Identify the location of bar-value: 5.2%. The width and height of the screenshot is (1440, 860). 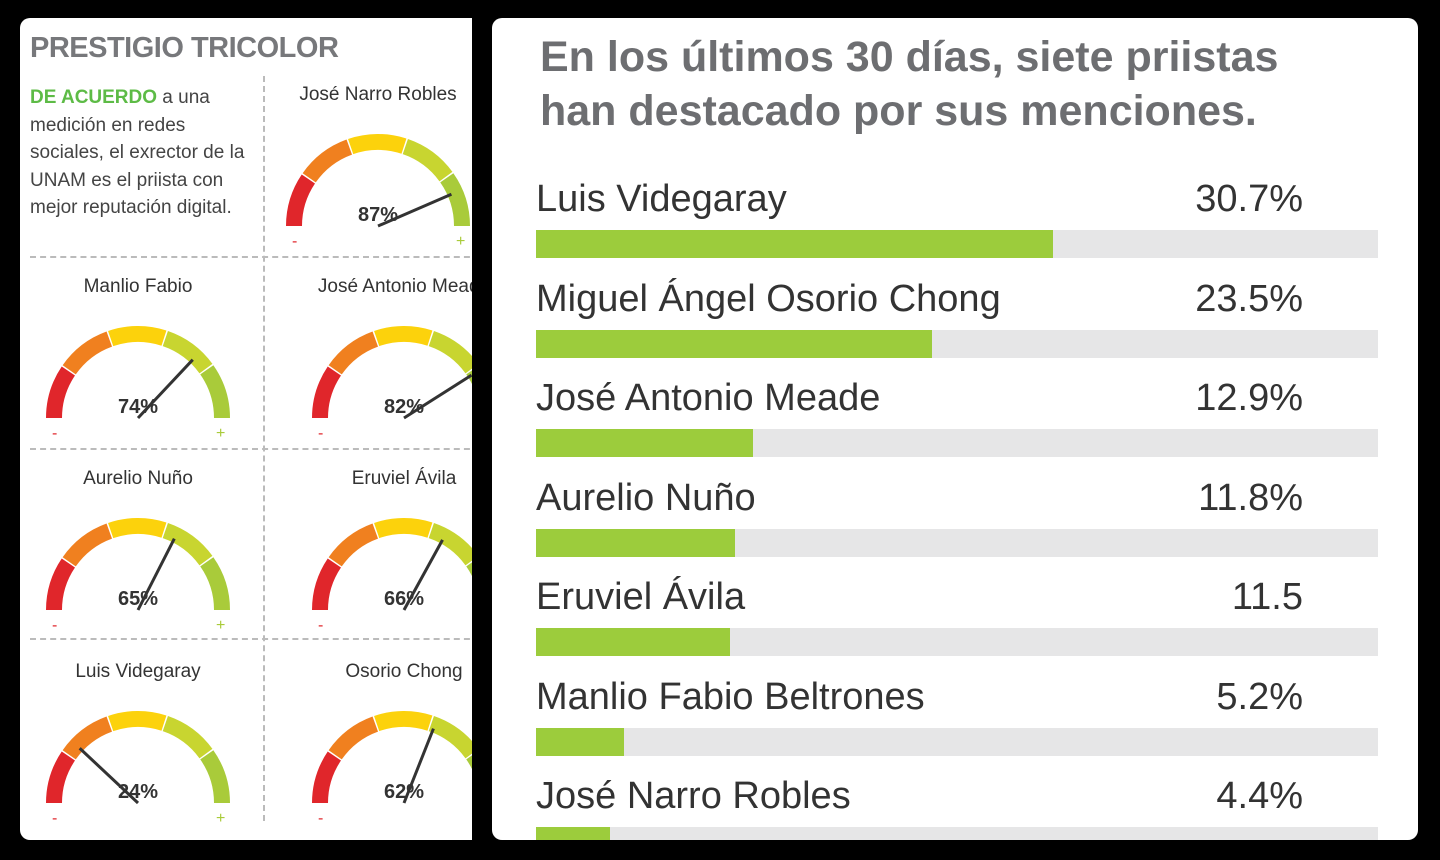
(1259, 696).